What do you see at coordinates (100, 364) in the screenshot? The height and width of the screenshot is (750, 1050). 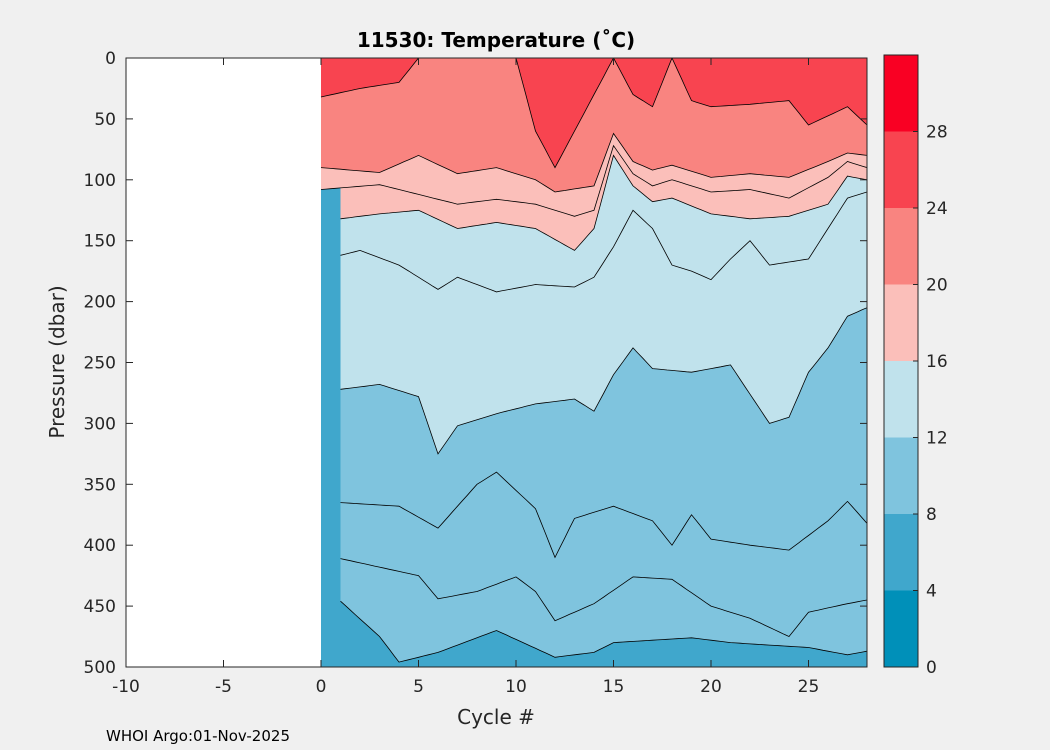 I see `y-tick-label: 250` at bounding box center [100, 364].